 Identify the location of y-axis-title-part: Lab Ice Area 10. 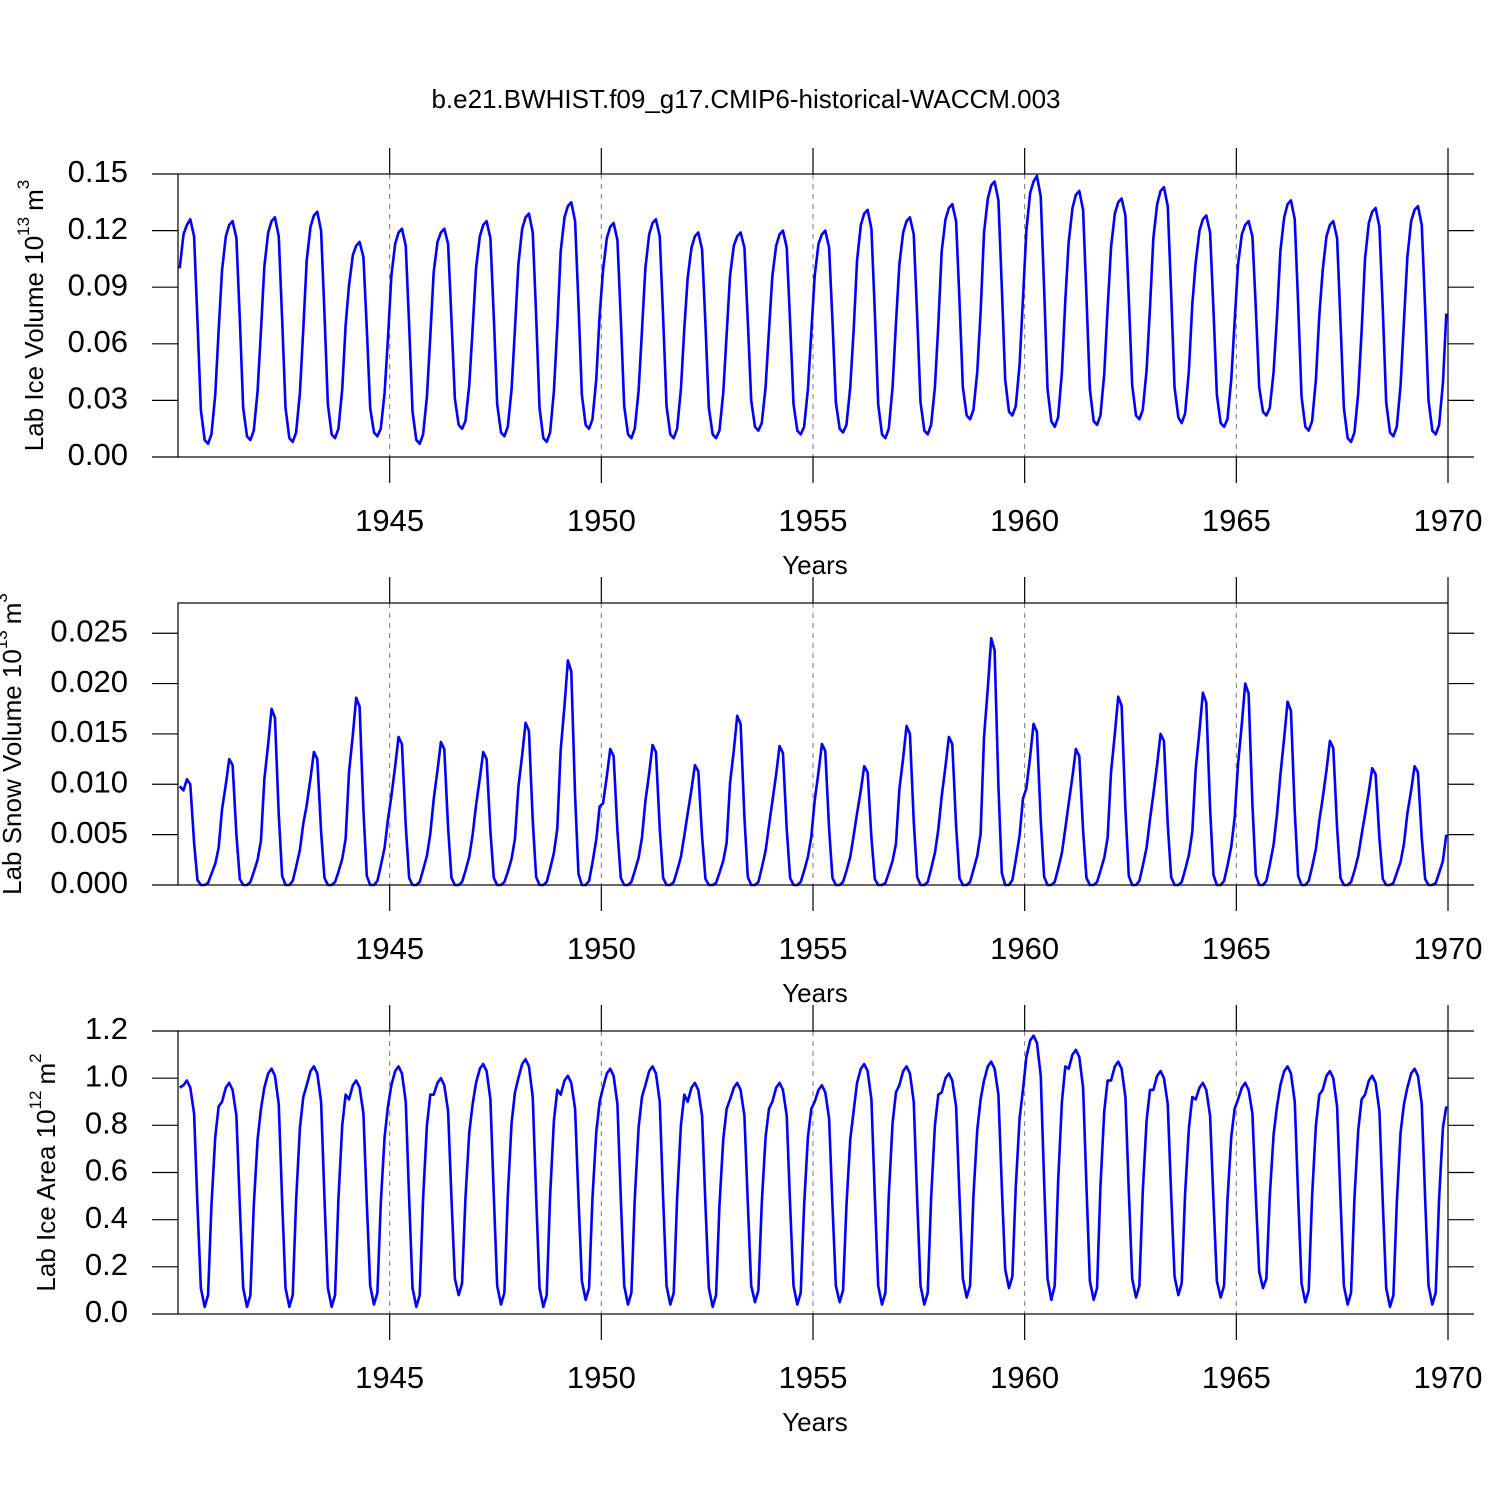
(46, 1200).